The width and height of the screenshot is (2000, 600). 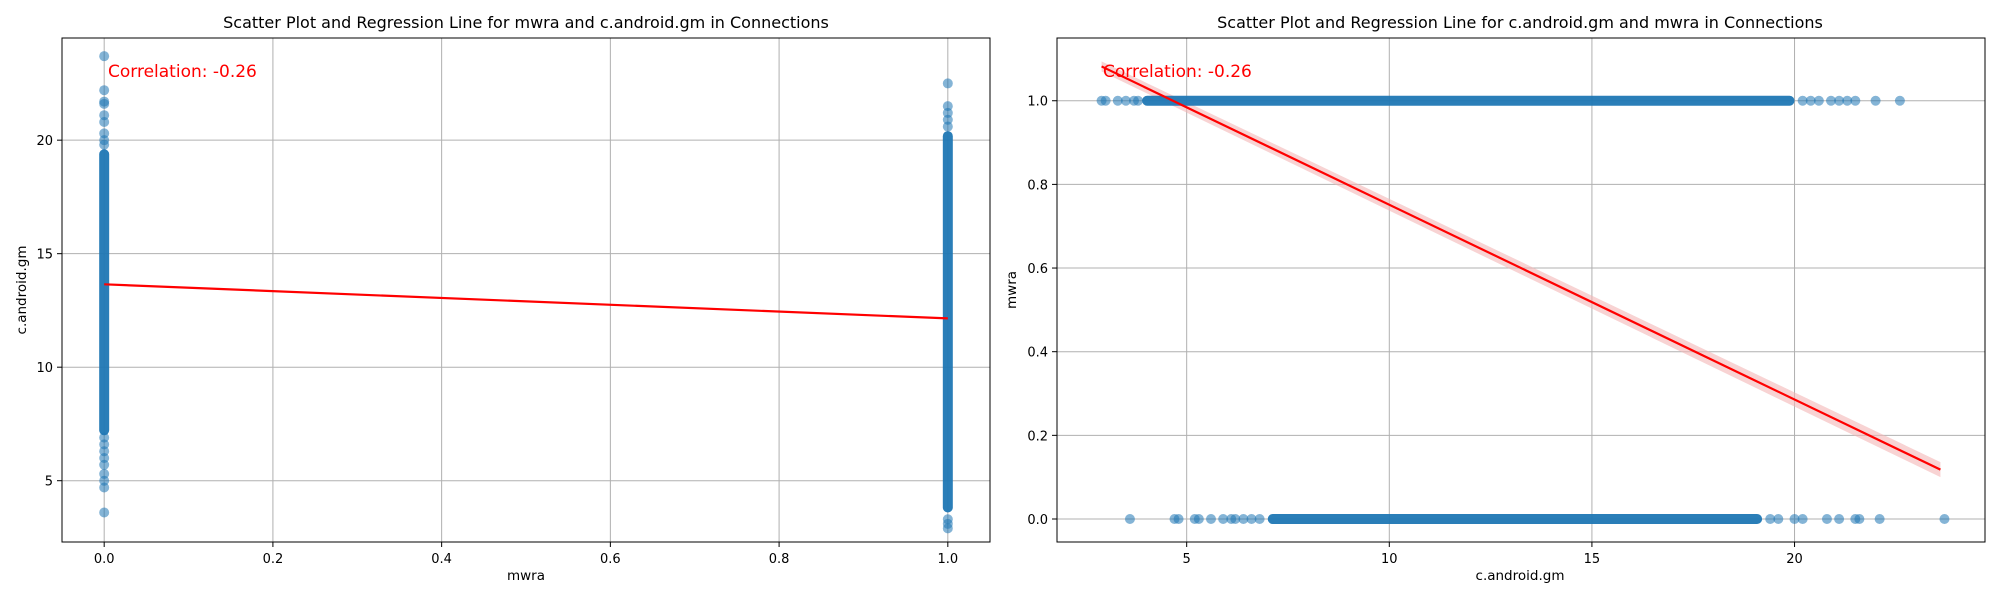 I want to click on x-tick-label: 0.6, so click(x=610, y=559).